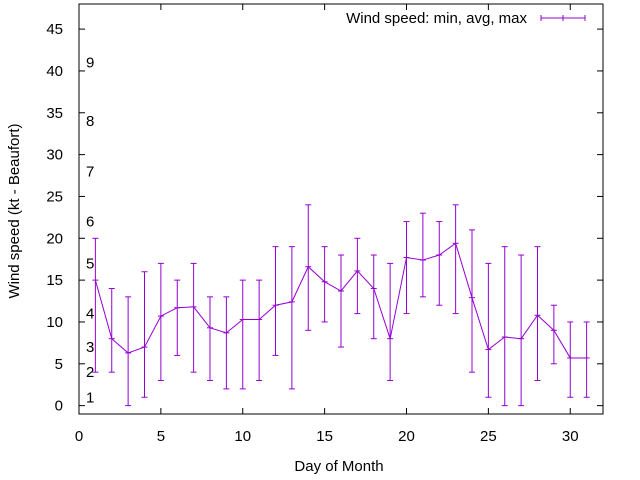 The width and height of the screenshot is (640, 480). I want to click on y-tick-label: 30, so click(54, 155).